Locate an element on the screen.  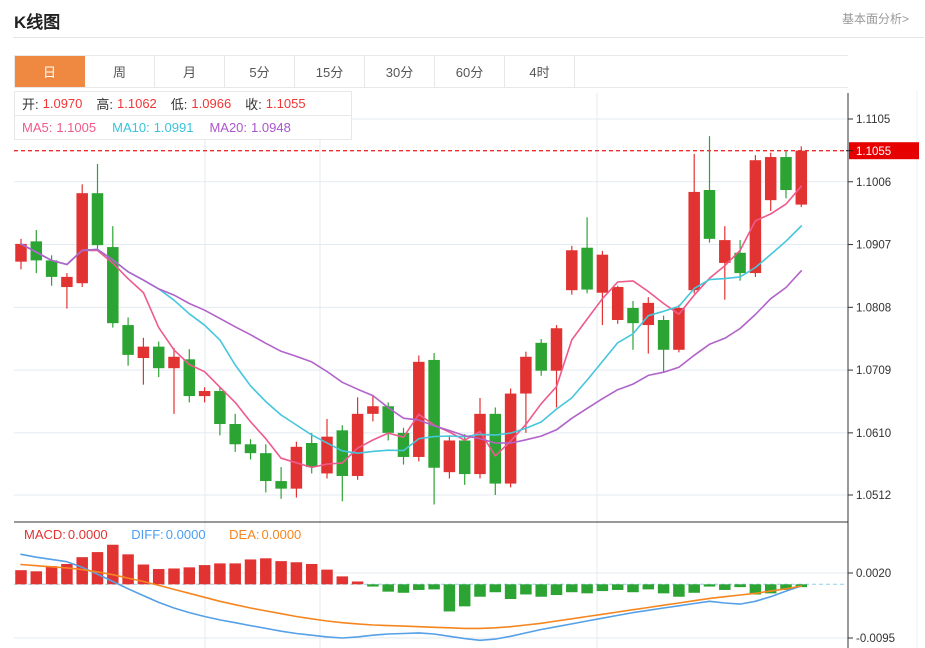
period-tabbar: 日 周 月 5分 15分 30分 60分 4时 is located at coordinates (431, 71).